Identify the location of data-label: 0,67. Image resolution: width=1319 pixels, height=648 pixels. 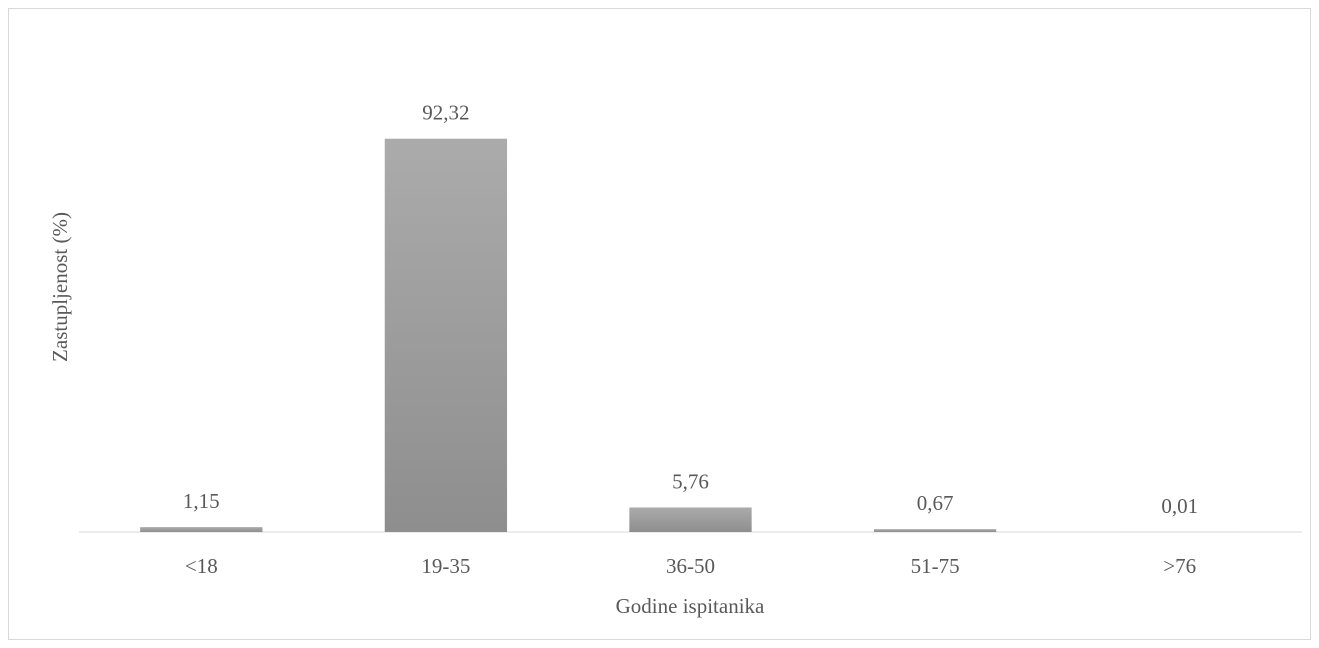
(935, 503).